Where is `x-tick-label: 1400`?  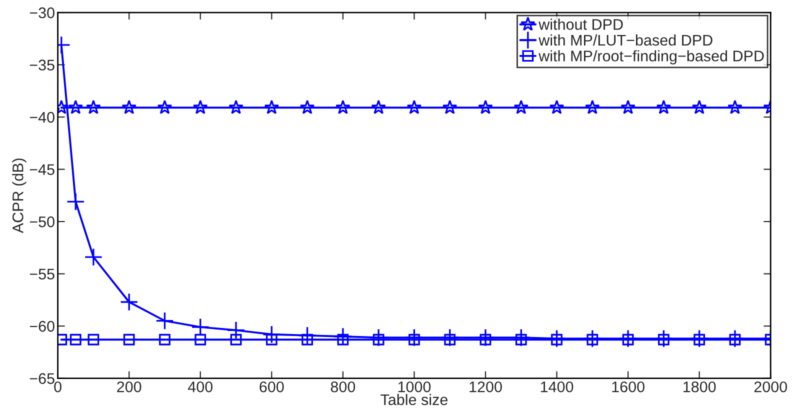 x-tick-label: 1400 is located at coordinates (557, 386).